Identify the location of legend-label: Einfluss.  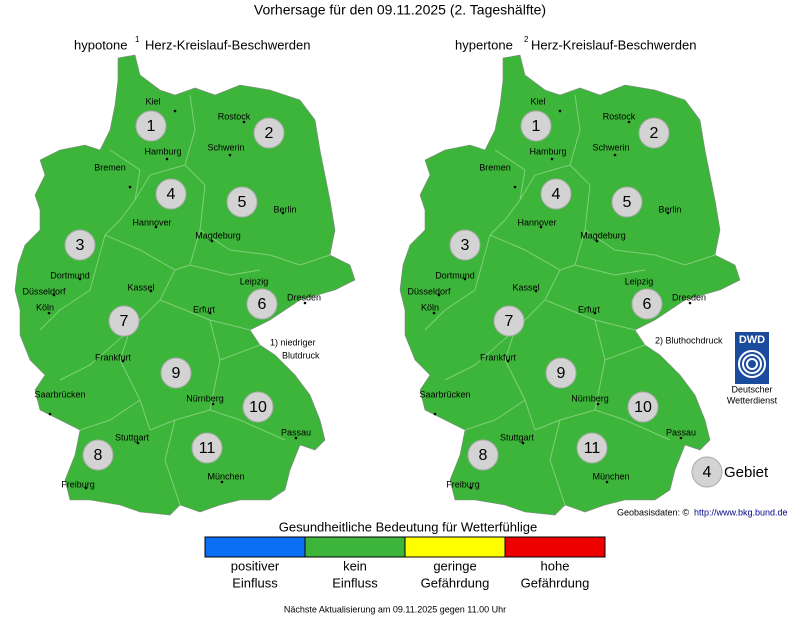
(355, 582).